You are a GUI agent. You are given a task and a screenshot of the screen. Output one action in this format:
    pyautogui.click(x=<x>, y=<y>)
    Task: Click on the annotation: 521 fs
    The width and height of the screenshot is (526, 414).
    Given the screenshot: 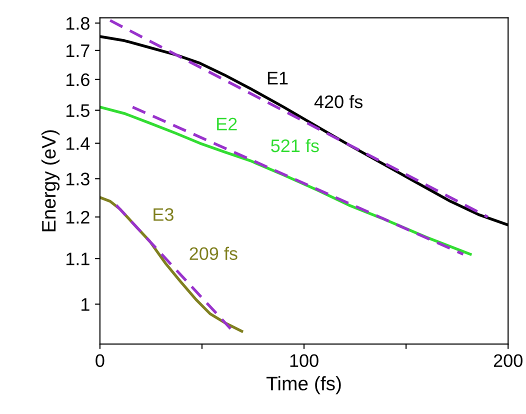 What is the action you would take?
    pyautogui.click(x=295, y=145)
    